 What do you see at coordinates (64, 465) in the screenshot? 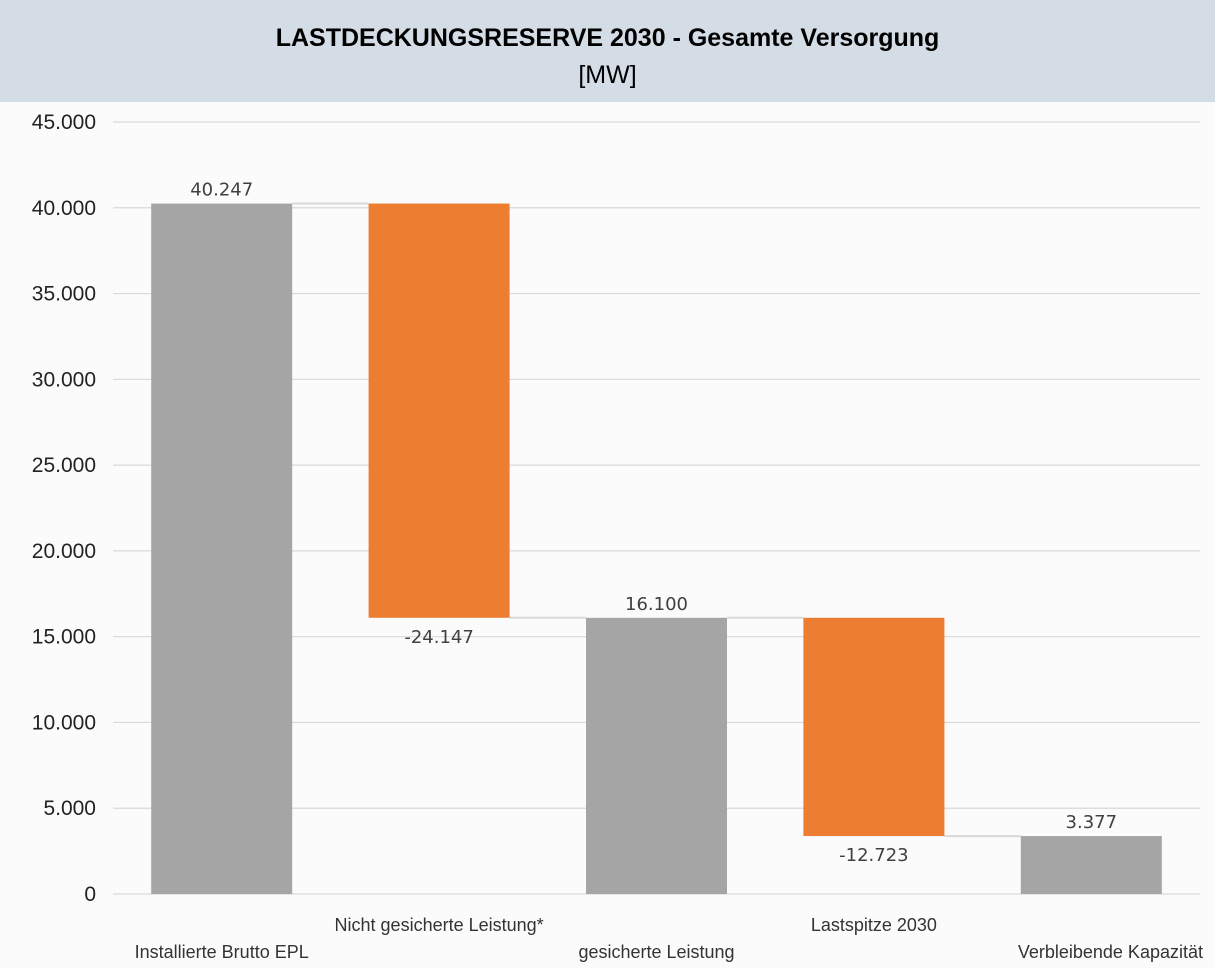
I see `y-tick-label: 25.000` at bounding box center [64, 465].